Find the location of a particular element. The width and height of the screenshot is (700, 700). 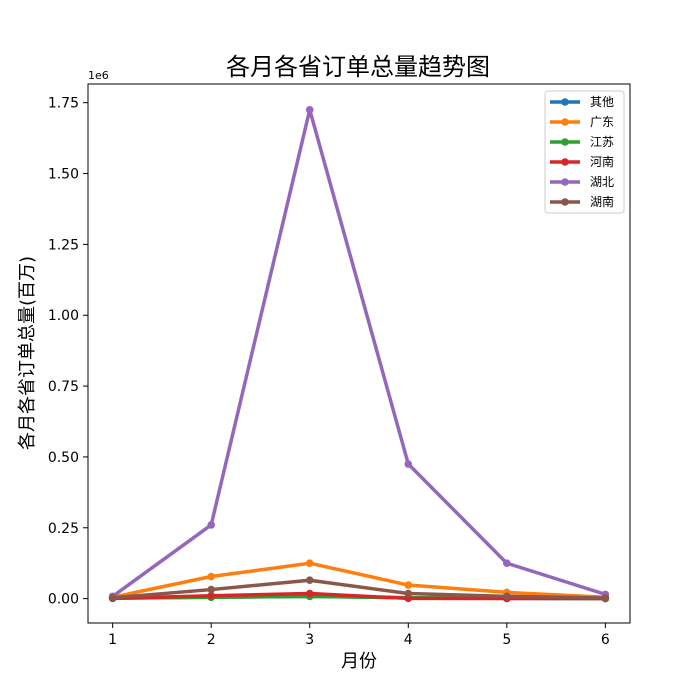

legend-item: 江苏 is located at coordinates (582, 142).